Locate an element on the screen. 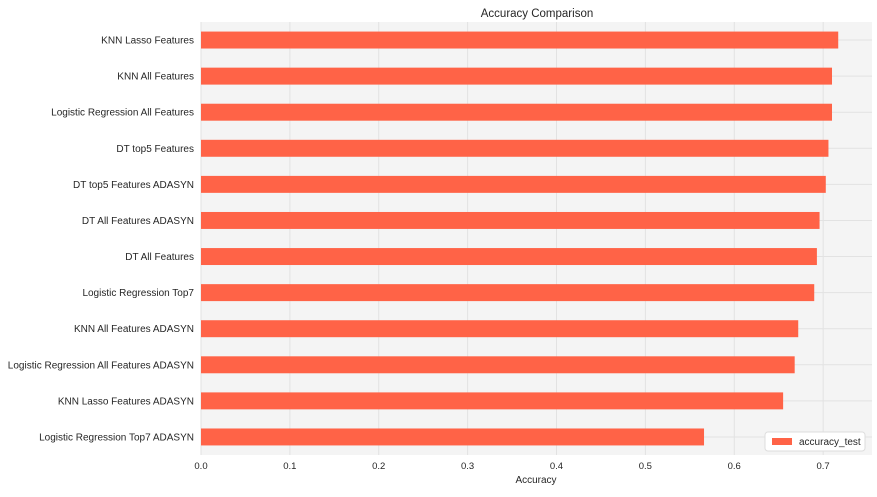 The image size is (877, 497). x-tick-label: 0.0 is located at coordinates (200, 466).